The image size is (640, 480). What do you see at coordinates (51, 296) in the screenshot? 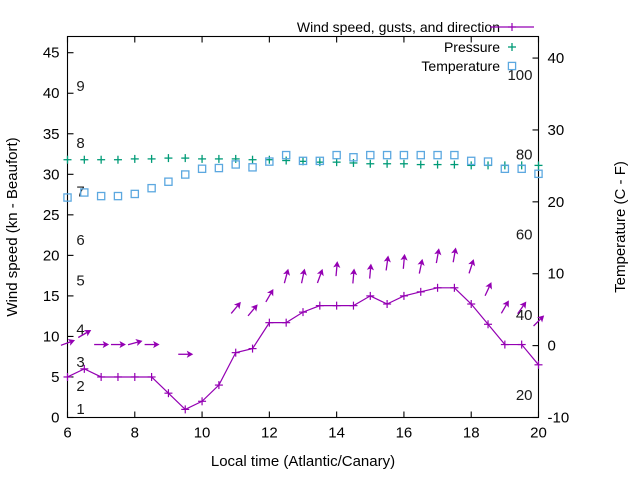
I see `y-tick-label: 15` at bounding box center [51, 296].